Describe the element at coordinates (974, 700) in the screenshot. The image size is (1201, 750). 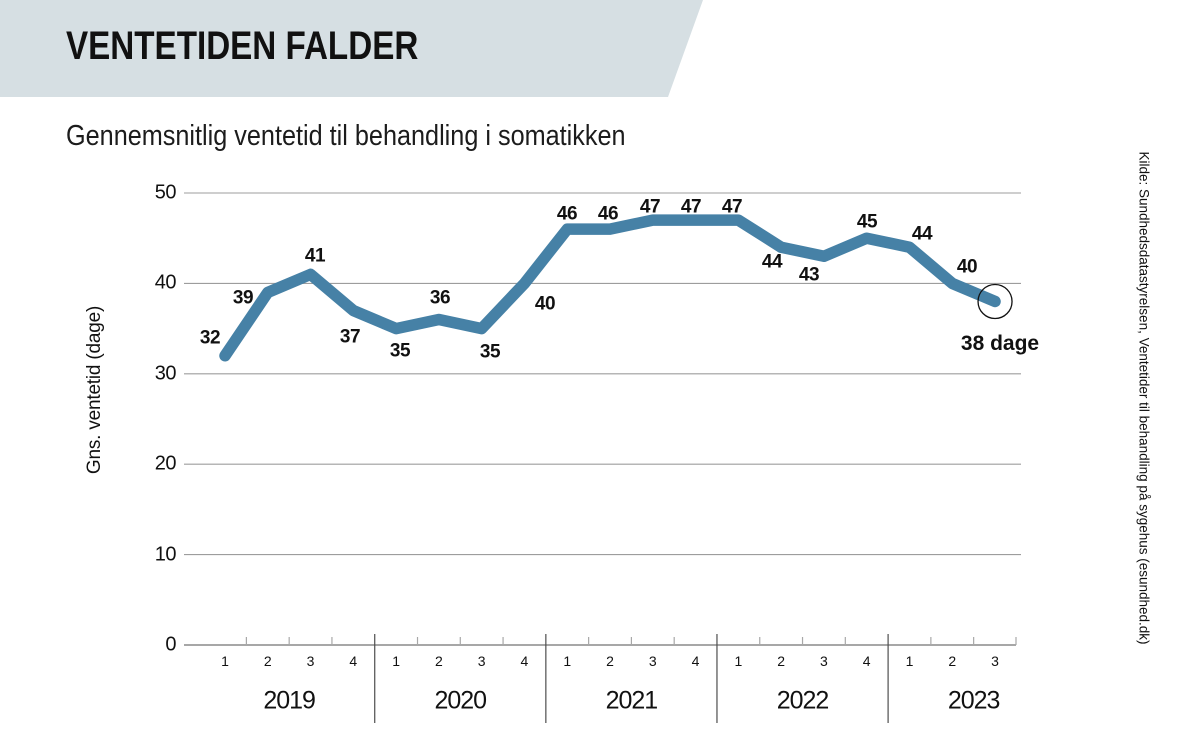
I see `year-label: 2023` at that location.